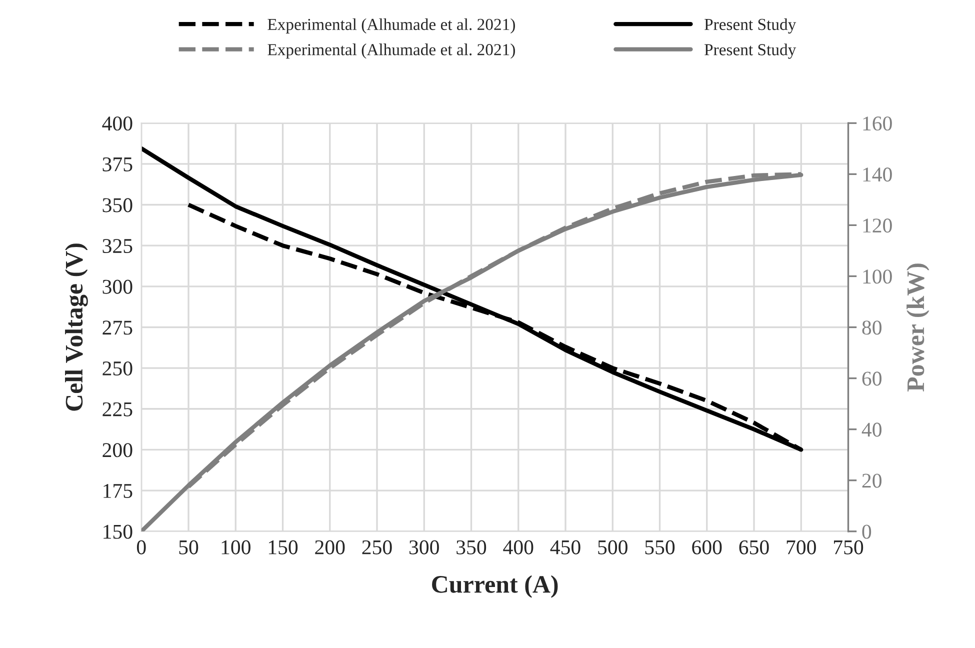 The width and height of the screenshot is (975, 648). I want to click on y2-tick-label: 140, so click(877, 175).